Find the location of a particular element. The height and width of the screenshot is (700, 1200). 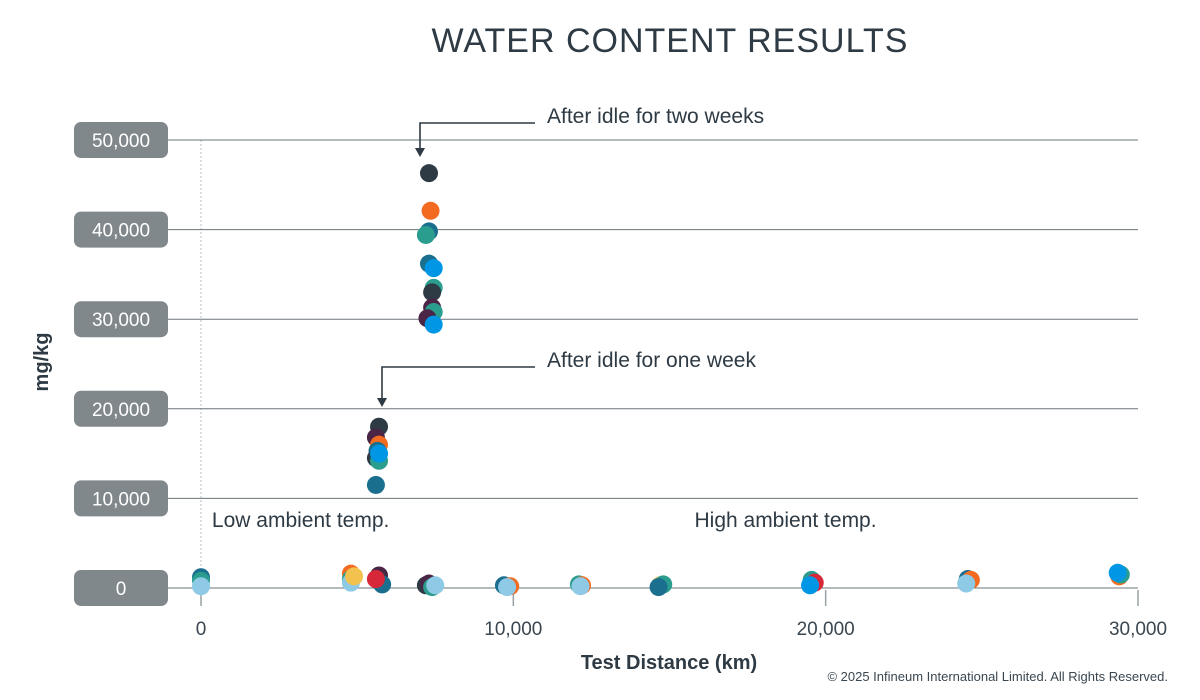

region-label: Low ambient temp. is located at coordinates (300, 520).